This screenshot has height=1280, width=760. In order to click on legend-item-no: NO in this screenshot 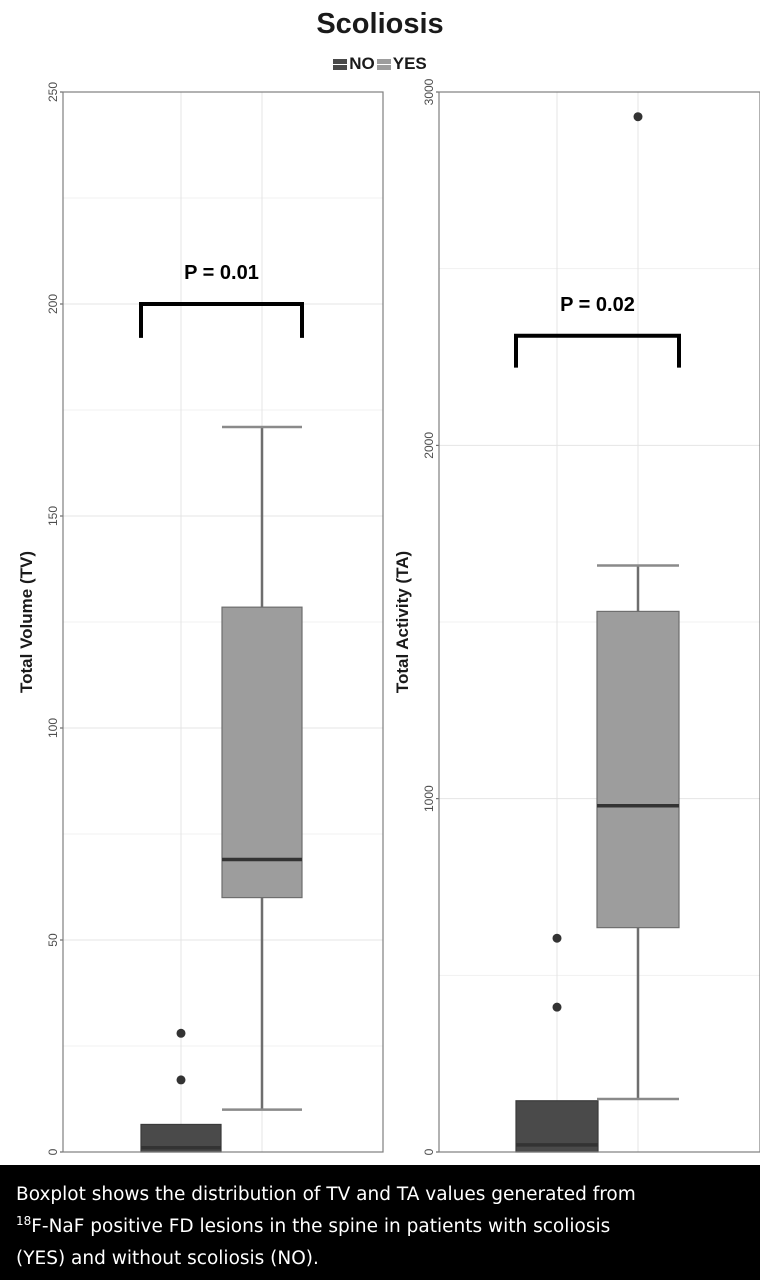, I will do `click(354, 64)`.